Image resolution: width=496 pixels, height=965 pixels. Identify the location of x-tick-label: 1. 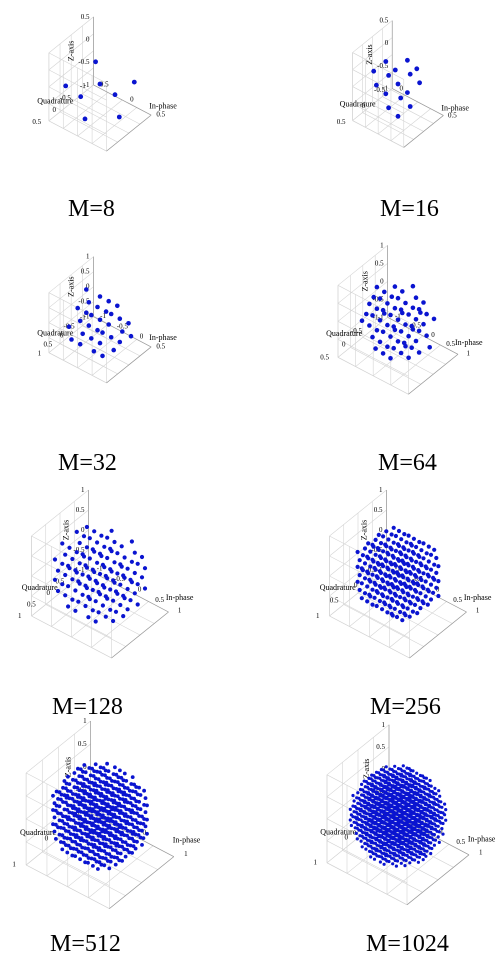
(478, 610).